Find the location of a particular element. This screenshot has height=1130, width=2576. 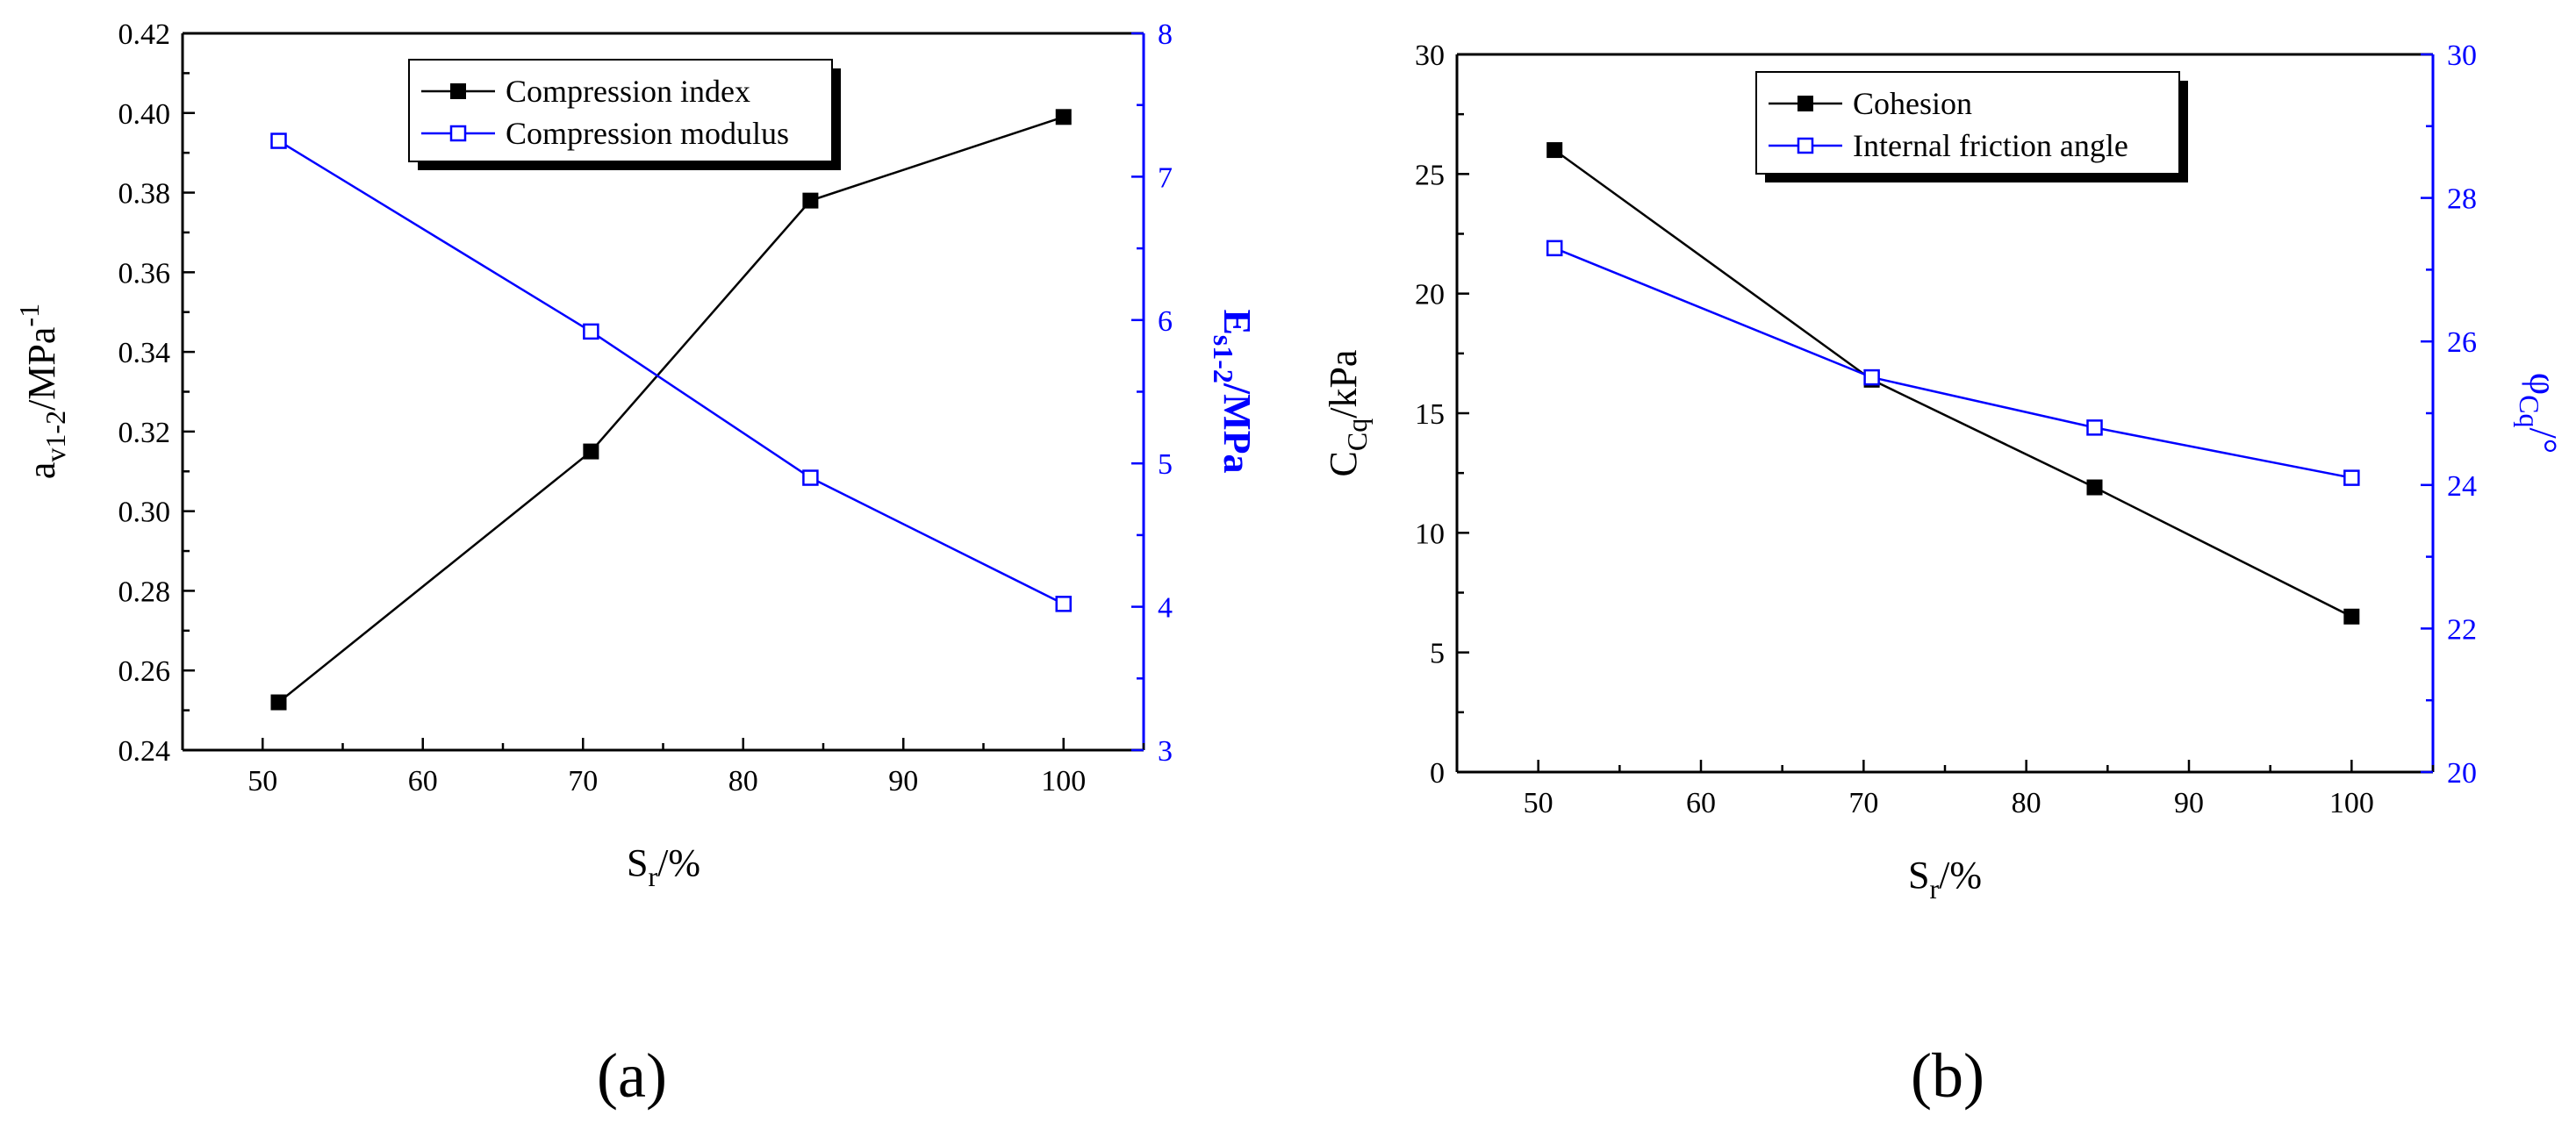

y-right-tick-label: 22 is located at coordinates (2462, 629).